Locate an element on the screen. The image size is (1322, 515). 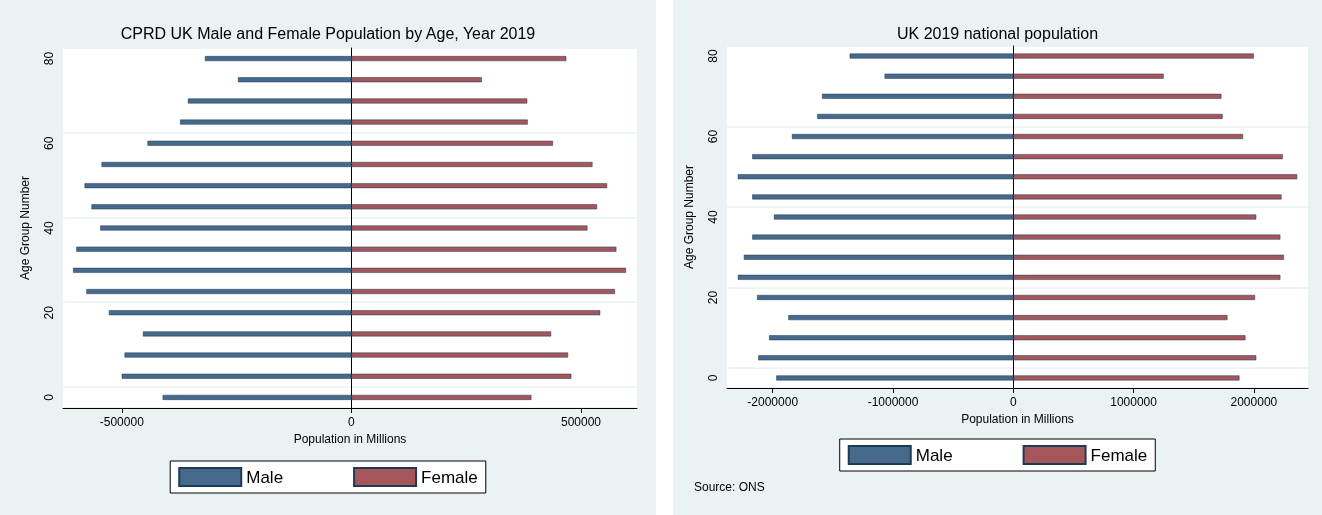
x-tick-label: -500000 is located at coordinates (122, 422).